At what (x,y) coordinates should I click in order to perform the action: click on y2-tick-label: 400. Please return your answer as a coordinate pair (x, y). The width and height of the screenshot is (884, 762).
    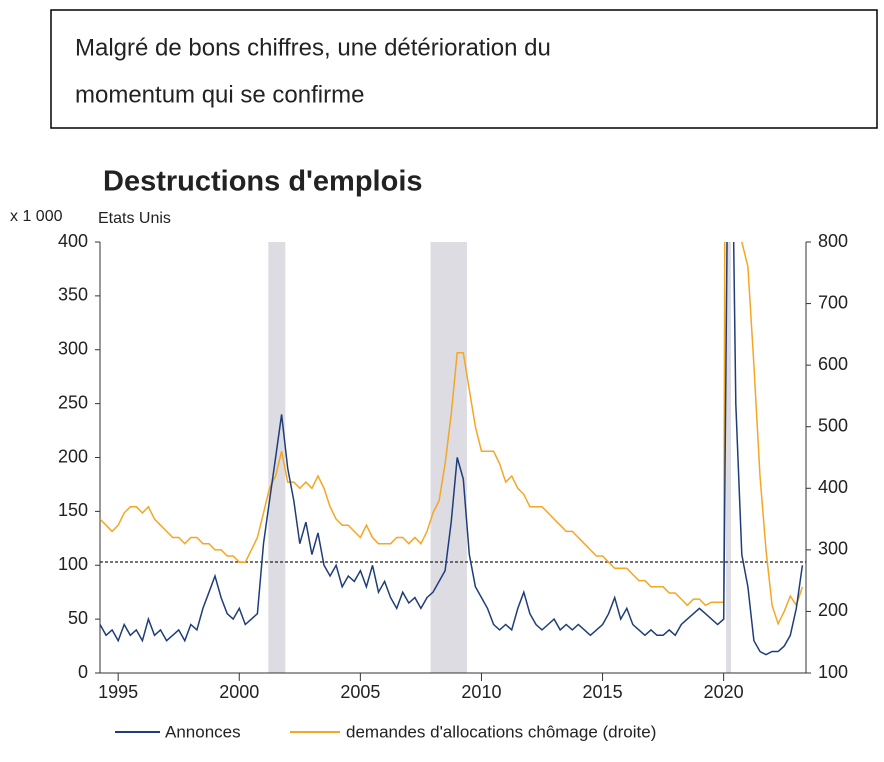
    Looking at the image, I should click on (833, 487).